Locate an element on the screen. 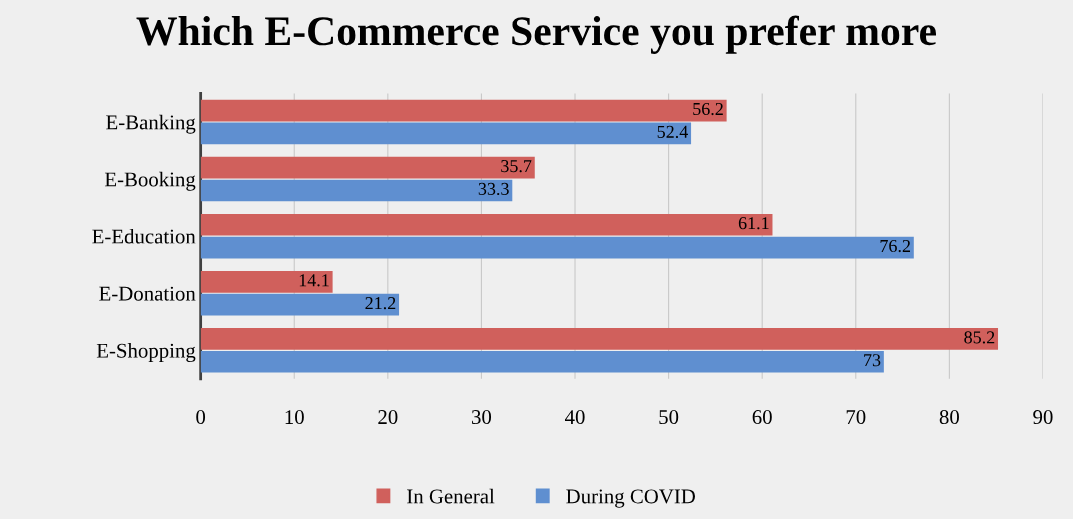  data-label: 21.2 is located at coordinates (380, 303).